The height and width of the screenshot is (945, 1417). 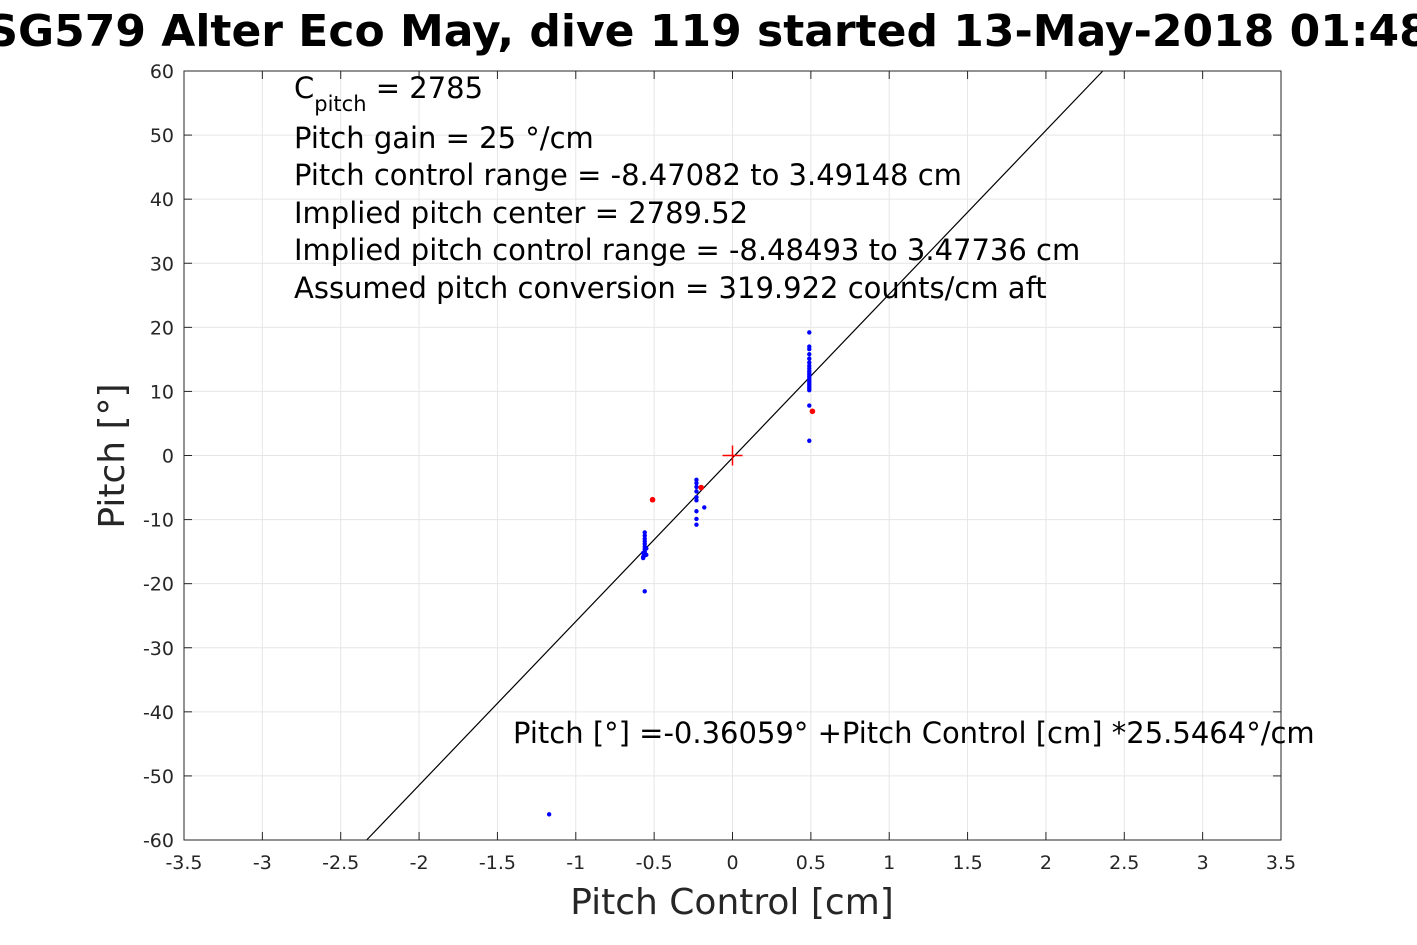 What do you see at coordinates (162, 136) in the screenshot?
I see `y-tick-label: 50` at bounding box center [162, 136].